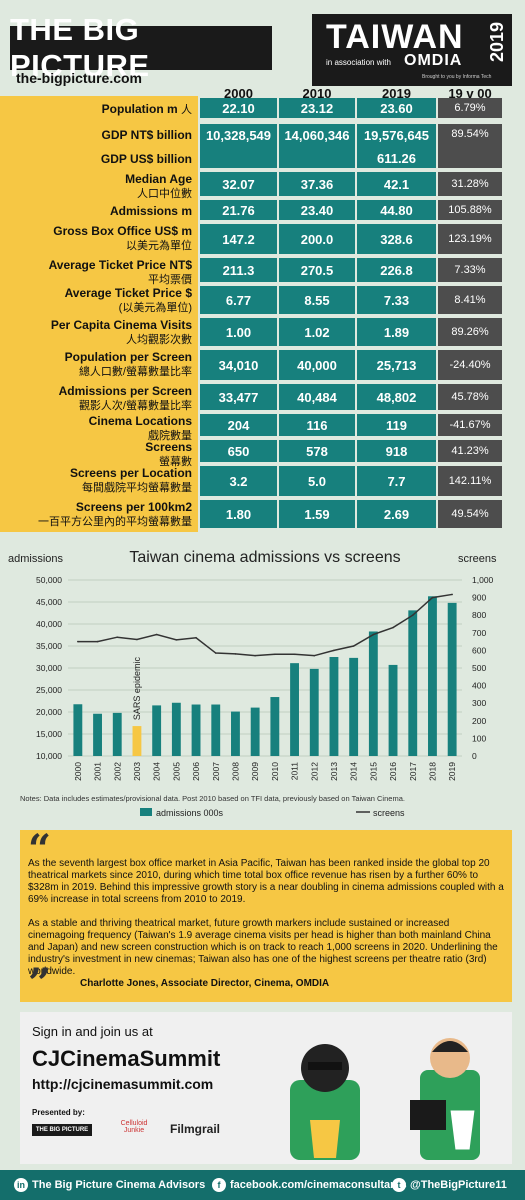 Image resolution: width=525 pixels, height=1200 pixels. What do you see at coordinates (317, 270) in the screenshot?
I see `table-cell: 270.5` at bounding box center [317, 270].